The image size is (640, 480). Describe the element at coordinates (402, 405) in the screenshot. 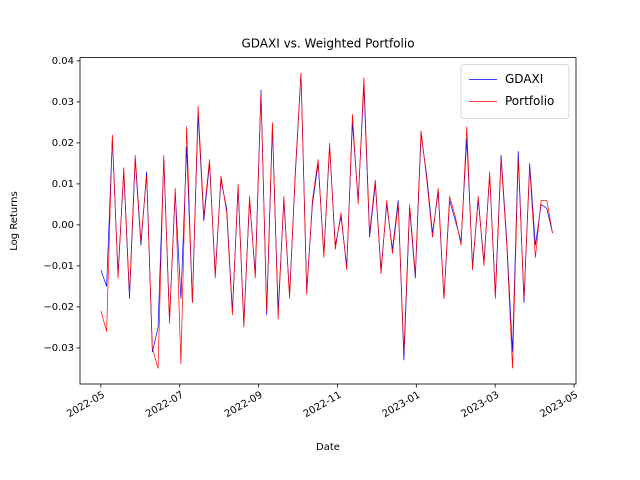

I see `x-tick-label: 2023-01` at that location.